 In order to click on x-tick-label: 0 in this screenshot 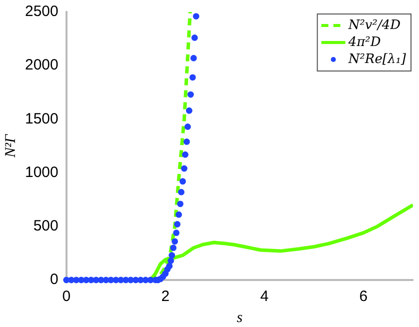, I will do `click(66, 297)`.